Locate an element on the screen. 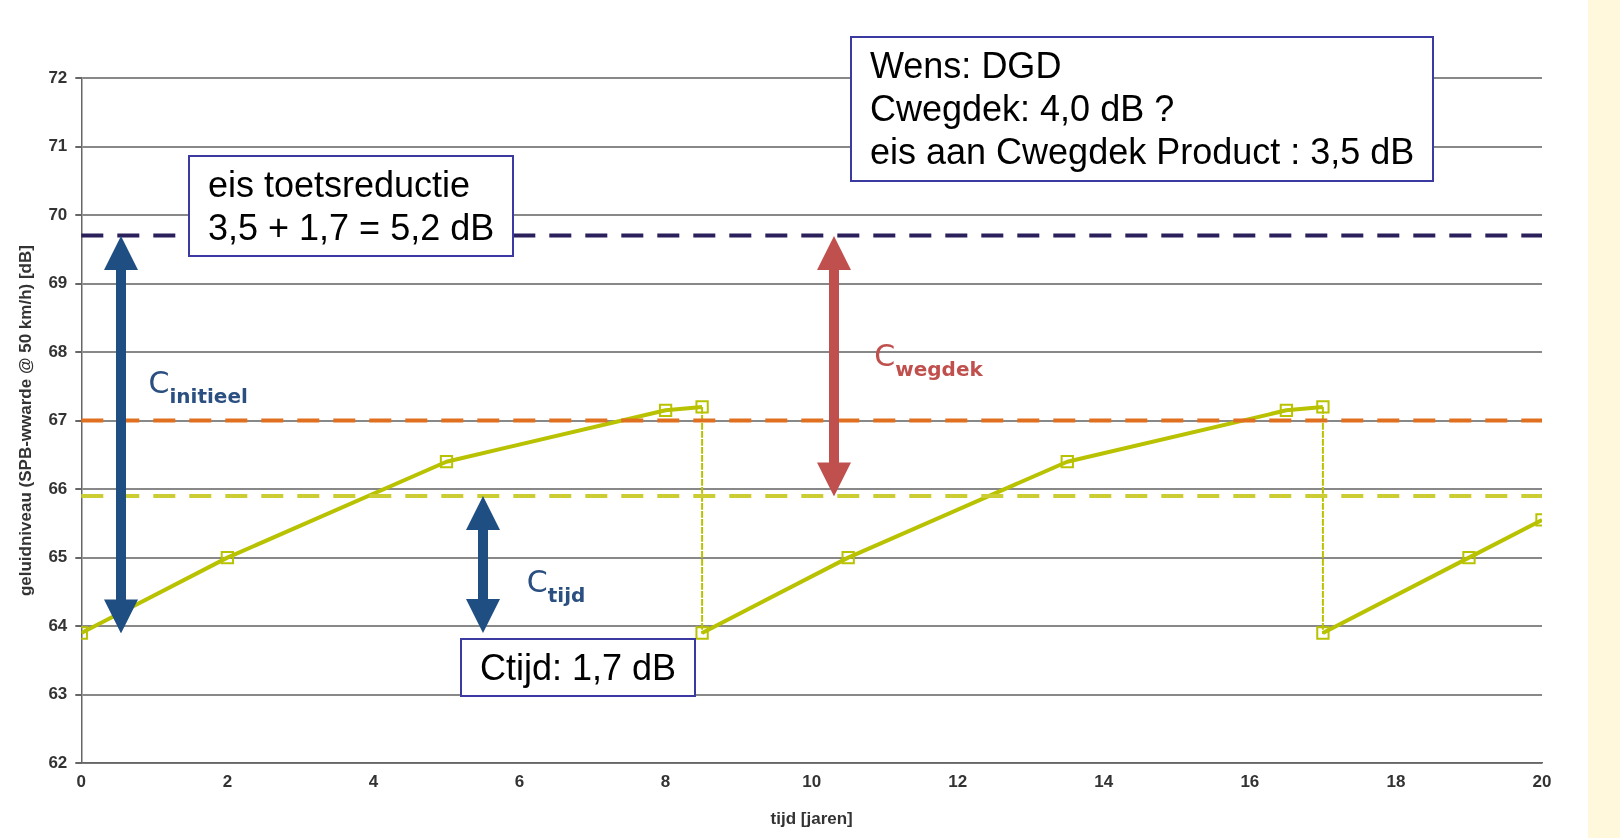 The width and height of the screenshot is (1620, 838). annotation: C$_{tijd}$ is located at coordinates (556, 585).